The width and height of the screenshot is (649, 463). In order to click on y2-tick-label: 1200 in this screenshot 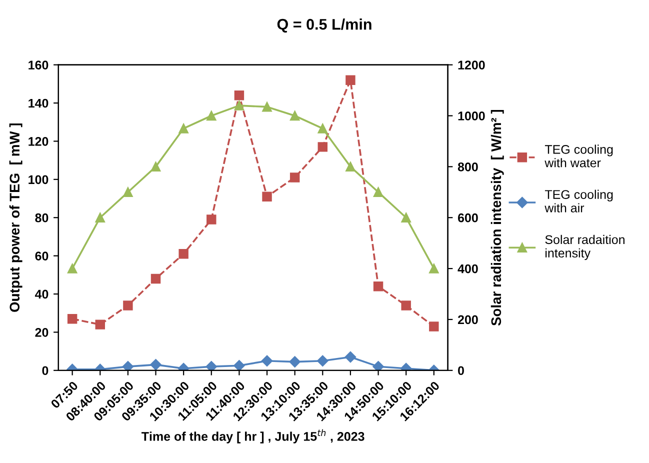, I will do `click(471, 65)`.